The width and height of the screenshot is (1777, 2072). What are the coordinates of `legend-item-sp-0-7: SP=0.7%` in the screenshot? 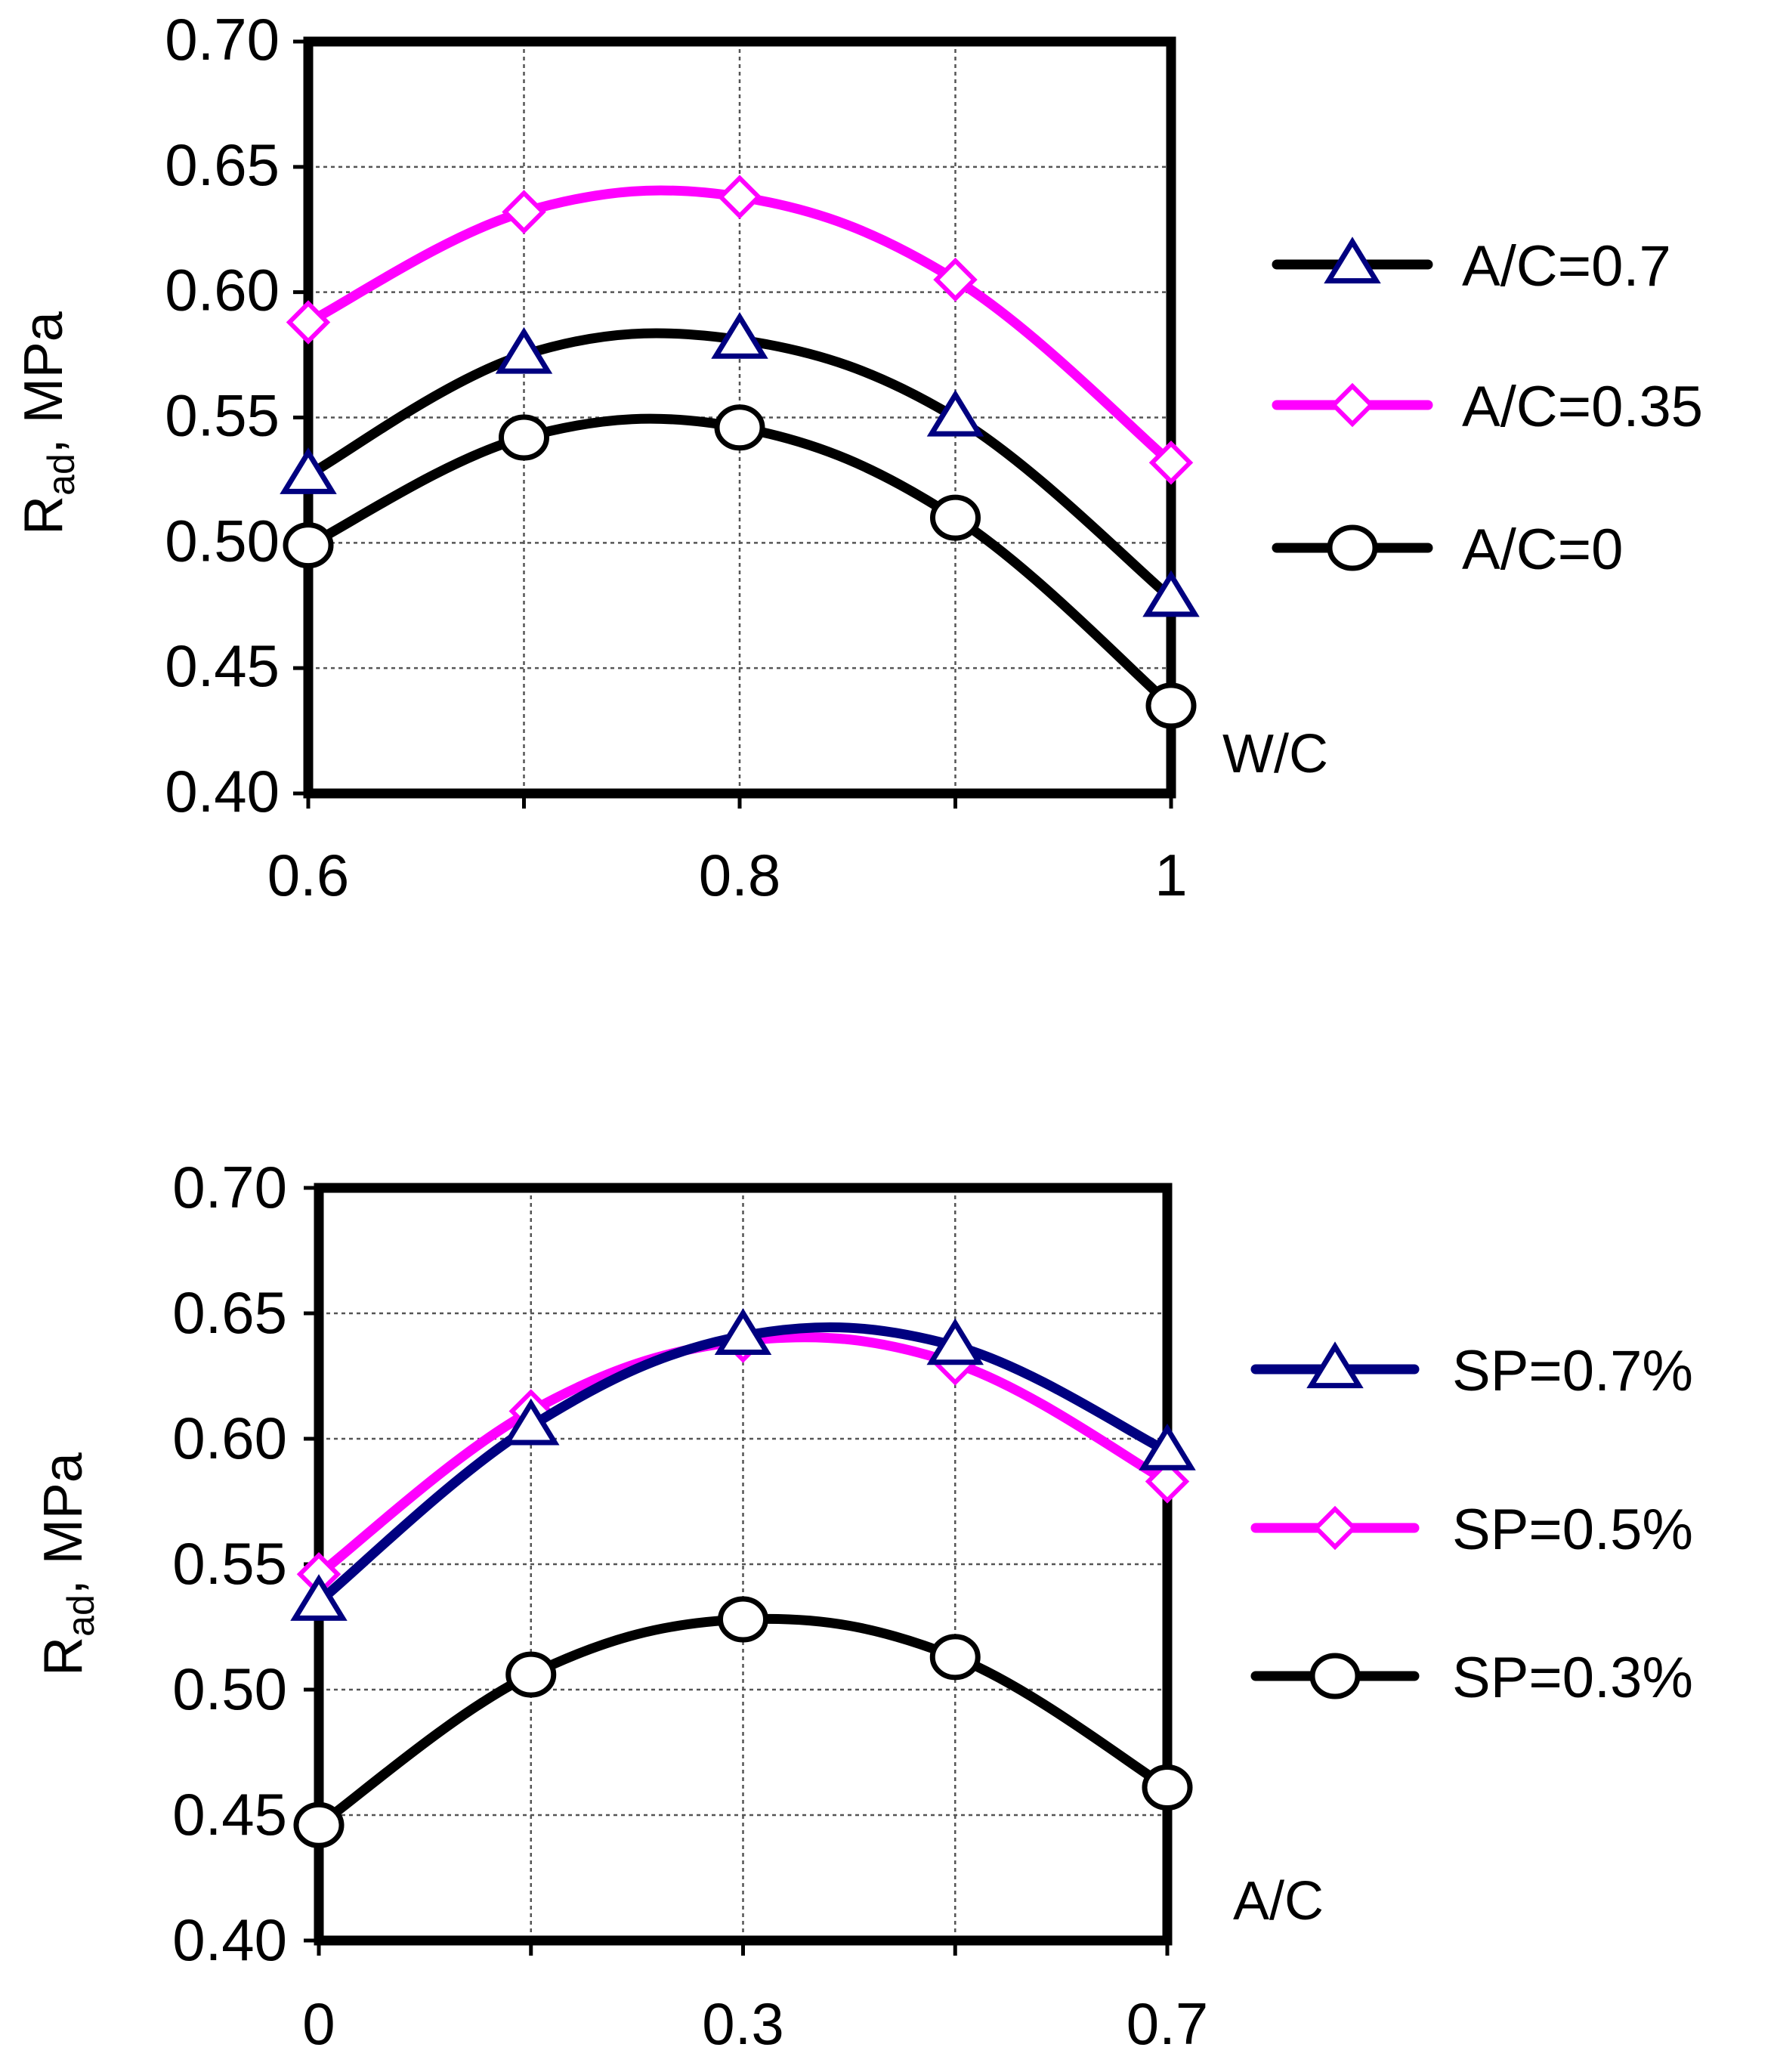 It's located at (1471, 1371).